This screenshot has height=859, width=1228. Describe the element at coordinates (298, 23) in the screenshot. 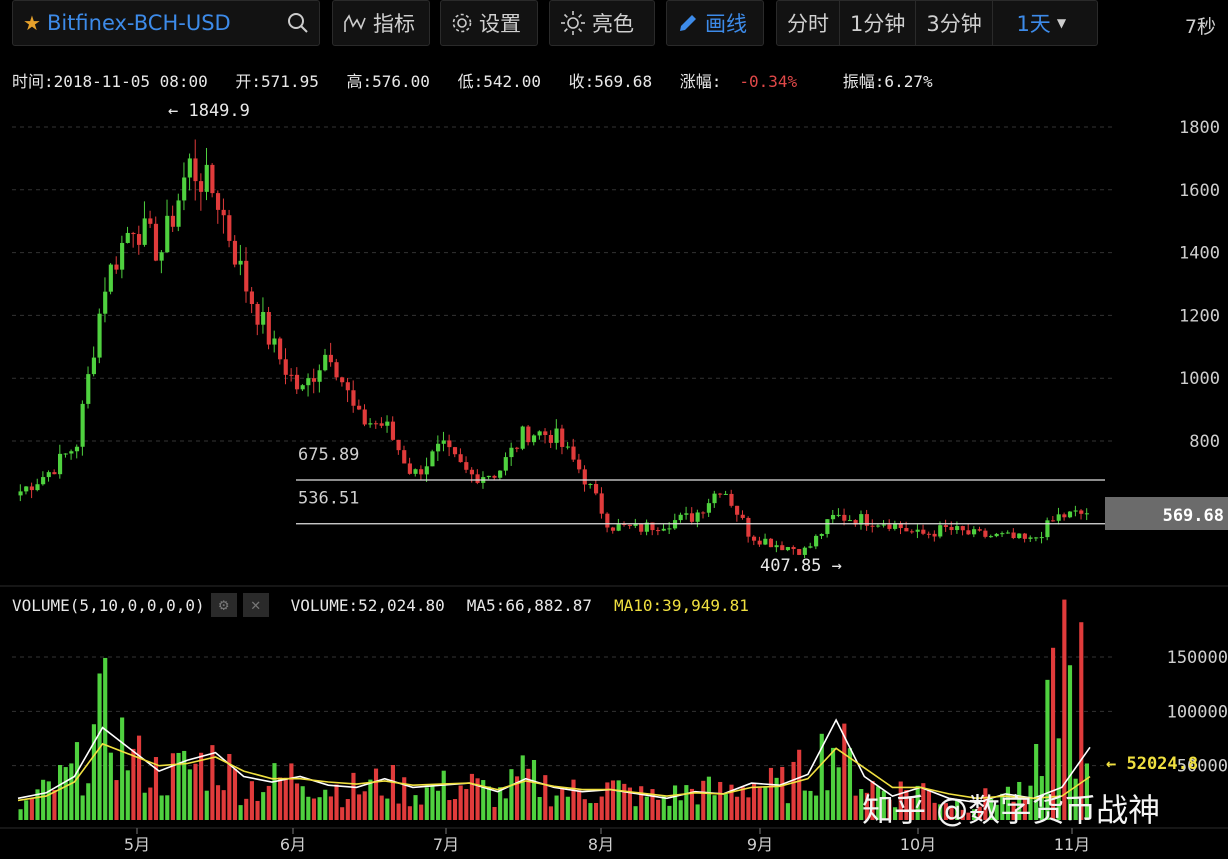

I see `search-icon` at that location.